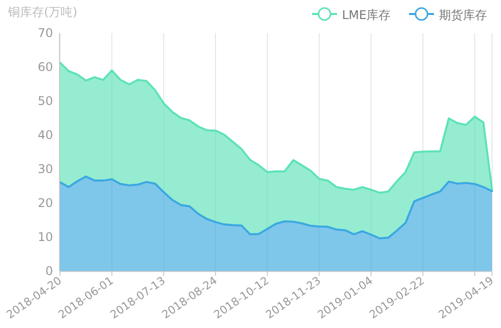 The image size is (501, 328). What do you see at coordinates (45, 67) in the screenshot?
I see `y-tick-label: 60` at bounding box center [45, 67].